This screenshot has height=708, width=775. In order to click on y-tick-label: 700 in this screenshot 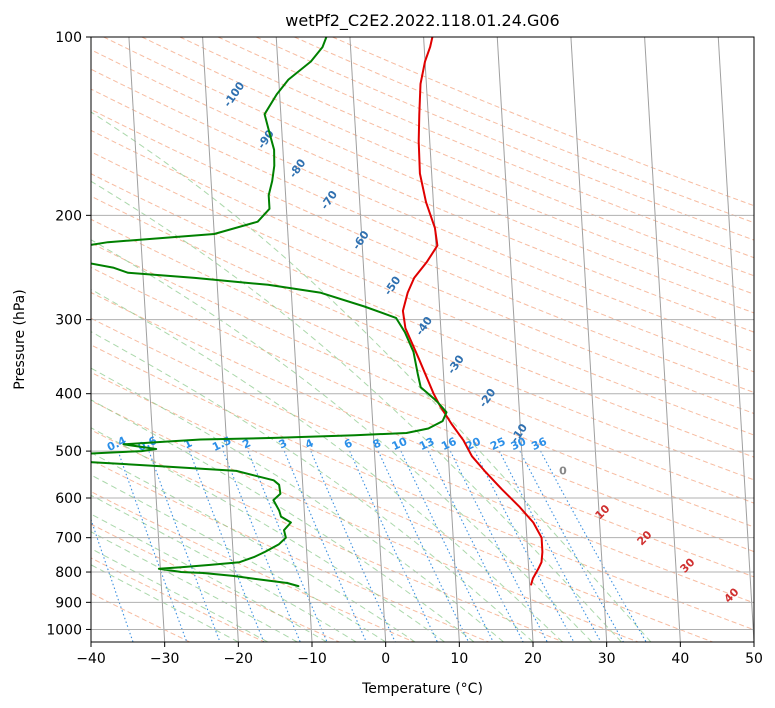, I will do `click(68, 539)`.